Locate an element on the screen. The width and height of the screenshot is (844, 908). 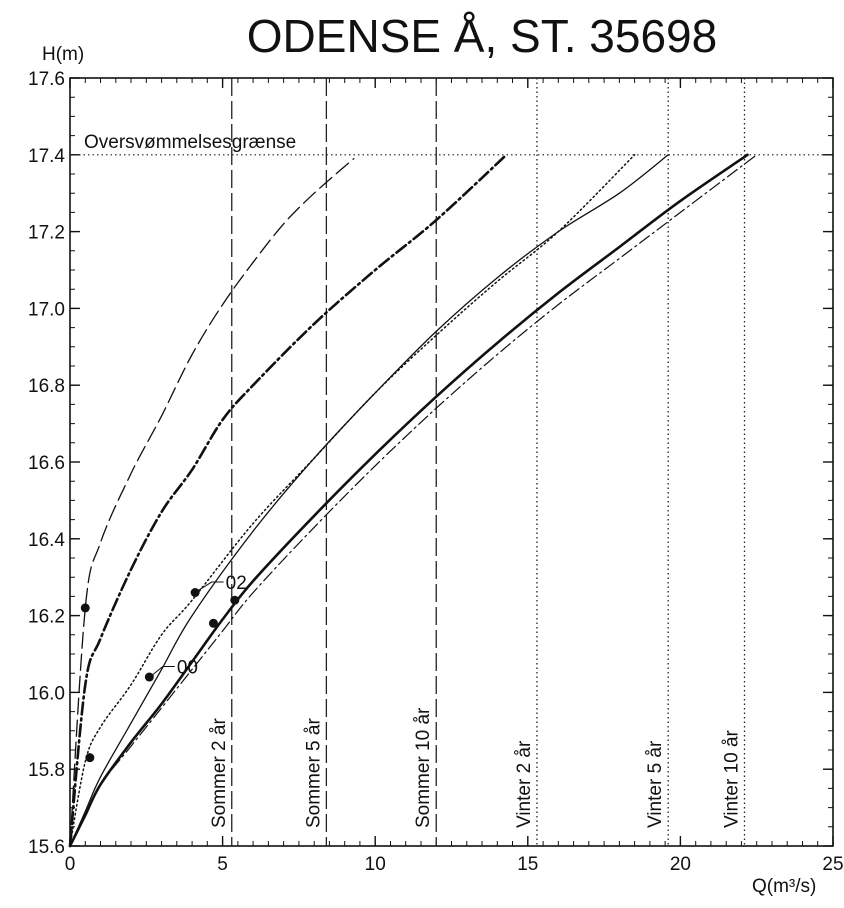
y-tick-label: 16.4 is located at coordinates (46, 540).